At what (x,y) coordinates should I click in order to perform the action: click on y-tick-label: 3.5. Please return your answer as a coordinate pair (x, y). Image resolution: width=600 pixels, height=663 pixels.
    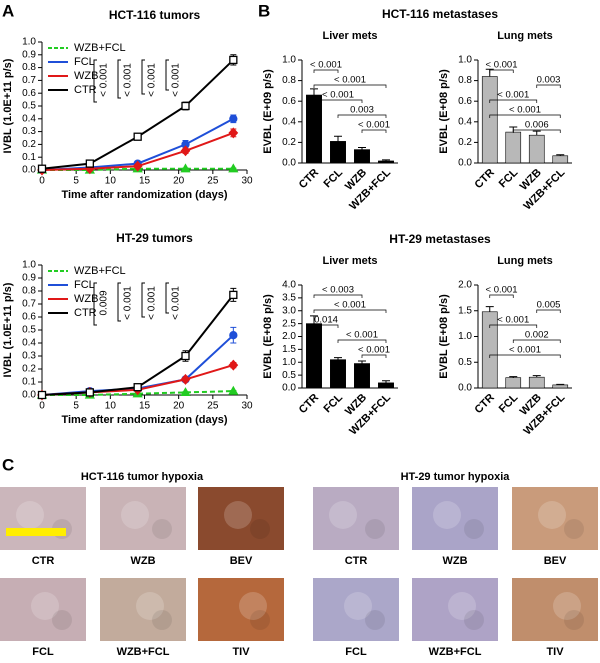
    Looking at the image, I should click on (289, 298).